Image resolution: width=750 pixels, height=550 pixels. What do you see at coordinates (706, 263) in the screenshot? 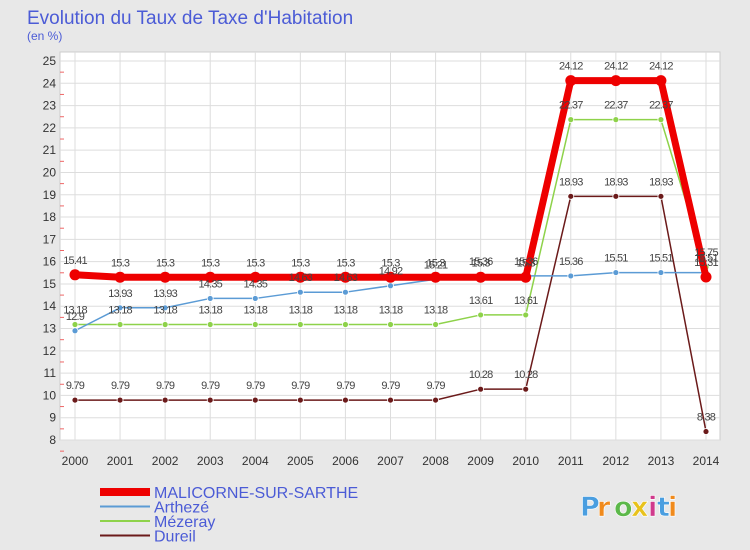
I see `data-label: 15.31` at bounding box center [706, 263].